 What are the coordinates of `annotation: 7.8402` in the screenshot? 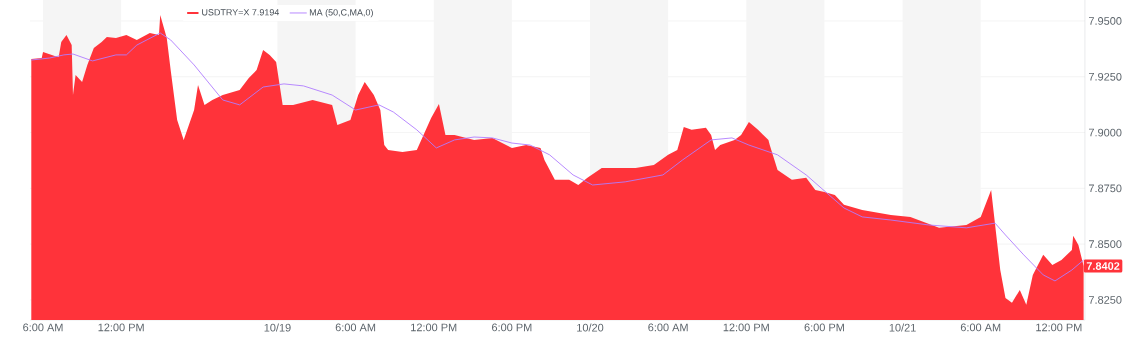 It's located at (1103, 266).